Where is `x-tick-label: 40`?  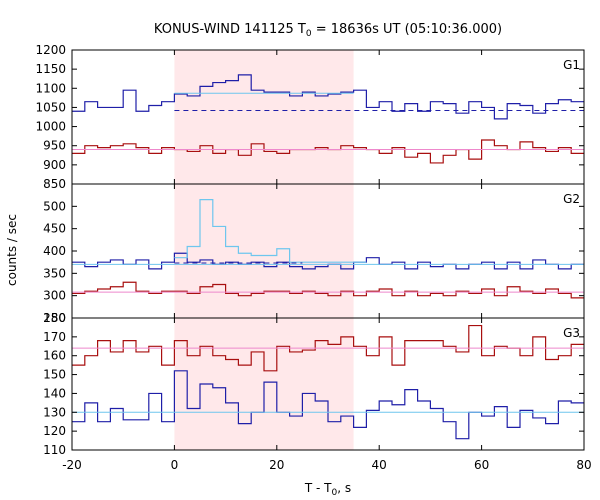 x-tick-label: 40 is located at coordinates (379, 465).